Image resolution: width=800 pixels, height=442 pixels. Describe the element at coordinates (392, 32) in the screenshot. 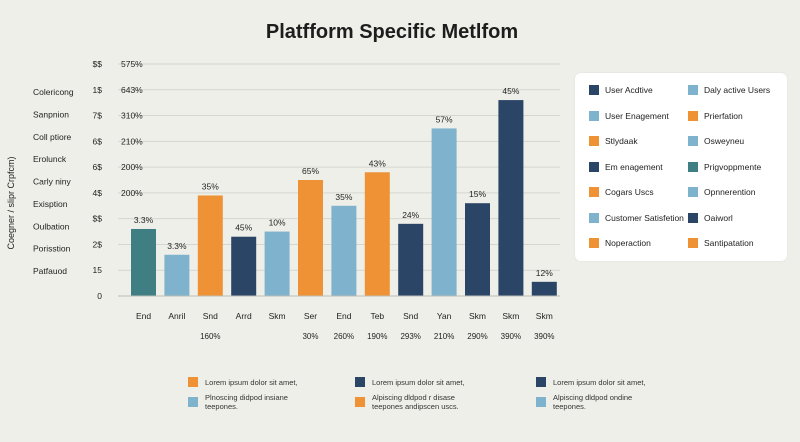

I see `chart-title: Platfform Specific Metlfom` at that location.